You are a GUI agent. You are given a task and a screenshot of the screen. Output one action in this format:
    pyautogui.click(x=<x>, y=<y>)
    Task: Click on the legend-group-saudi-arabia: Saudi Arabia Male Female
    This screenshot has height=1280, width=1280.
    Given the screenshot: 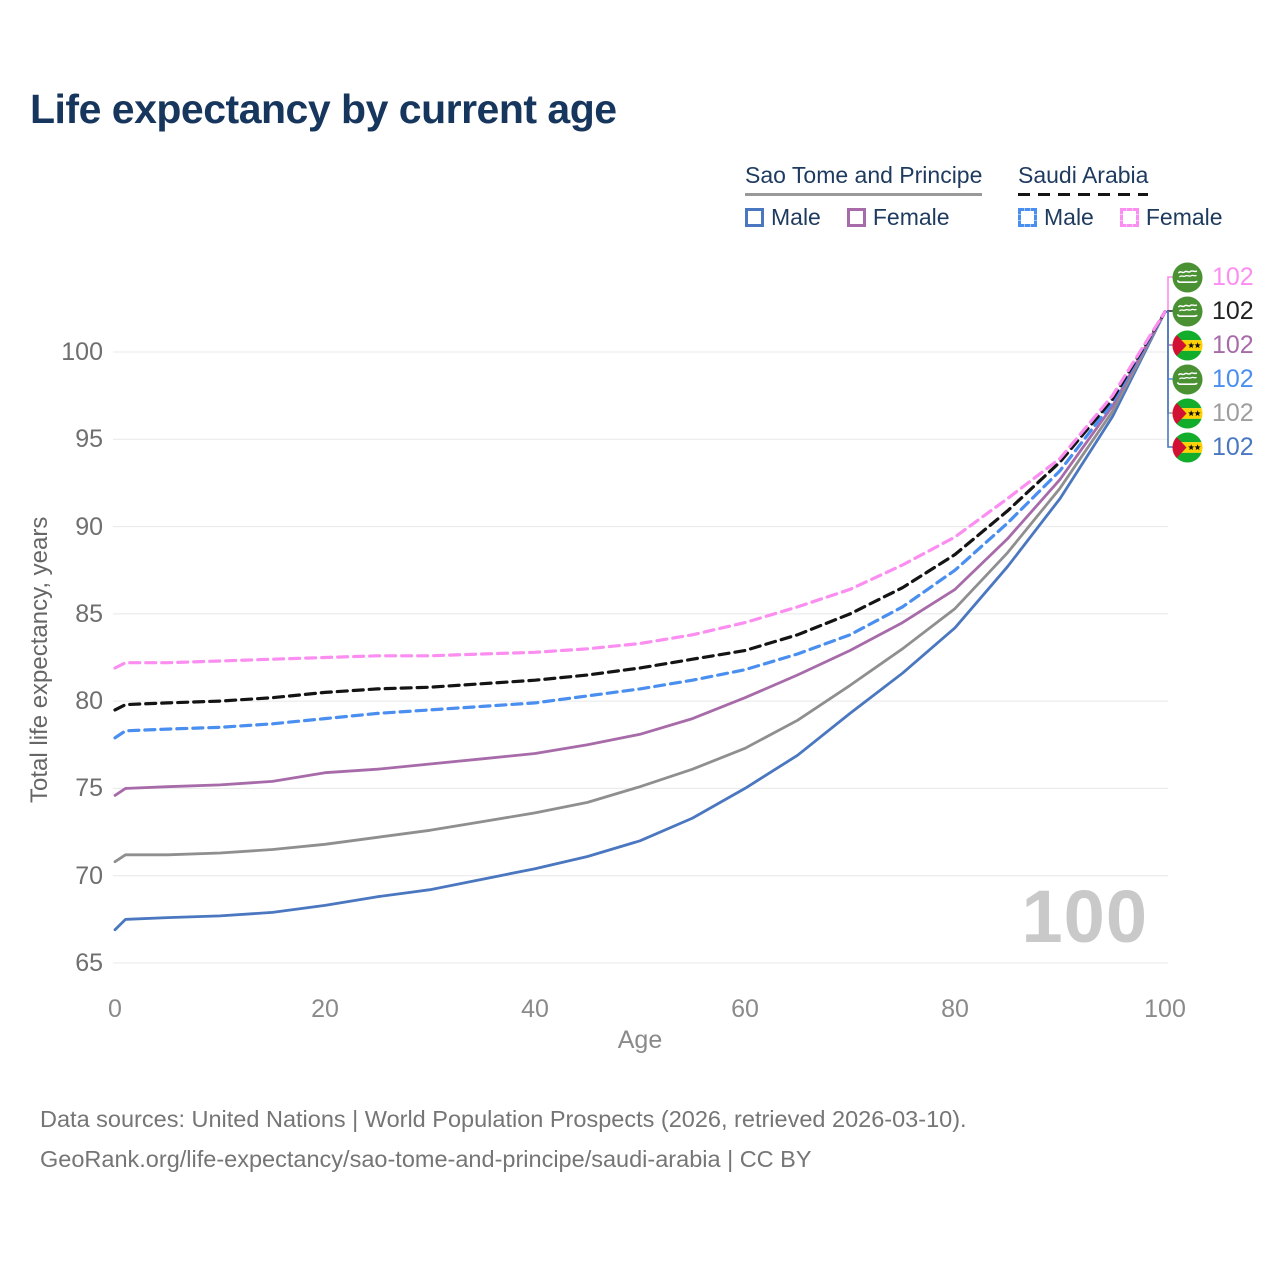 What is the action you would take?
    pyautogui.click(x=1120, y=196)
    